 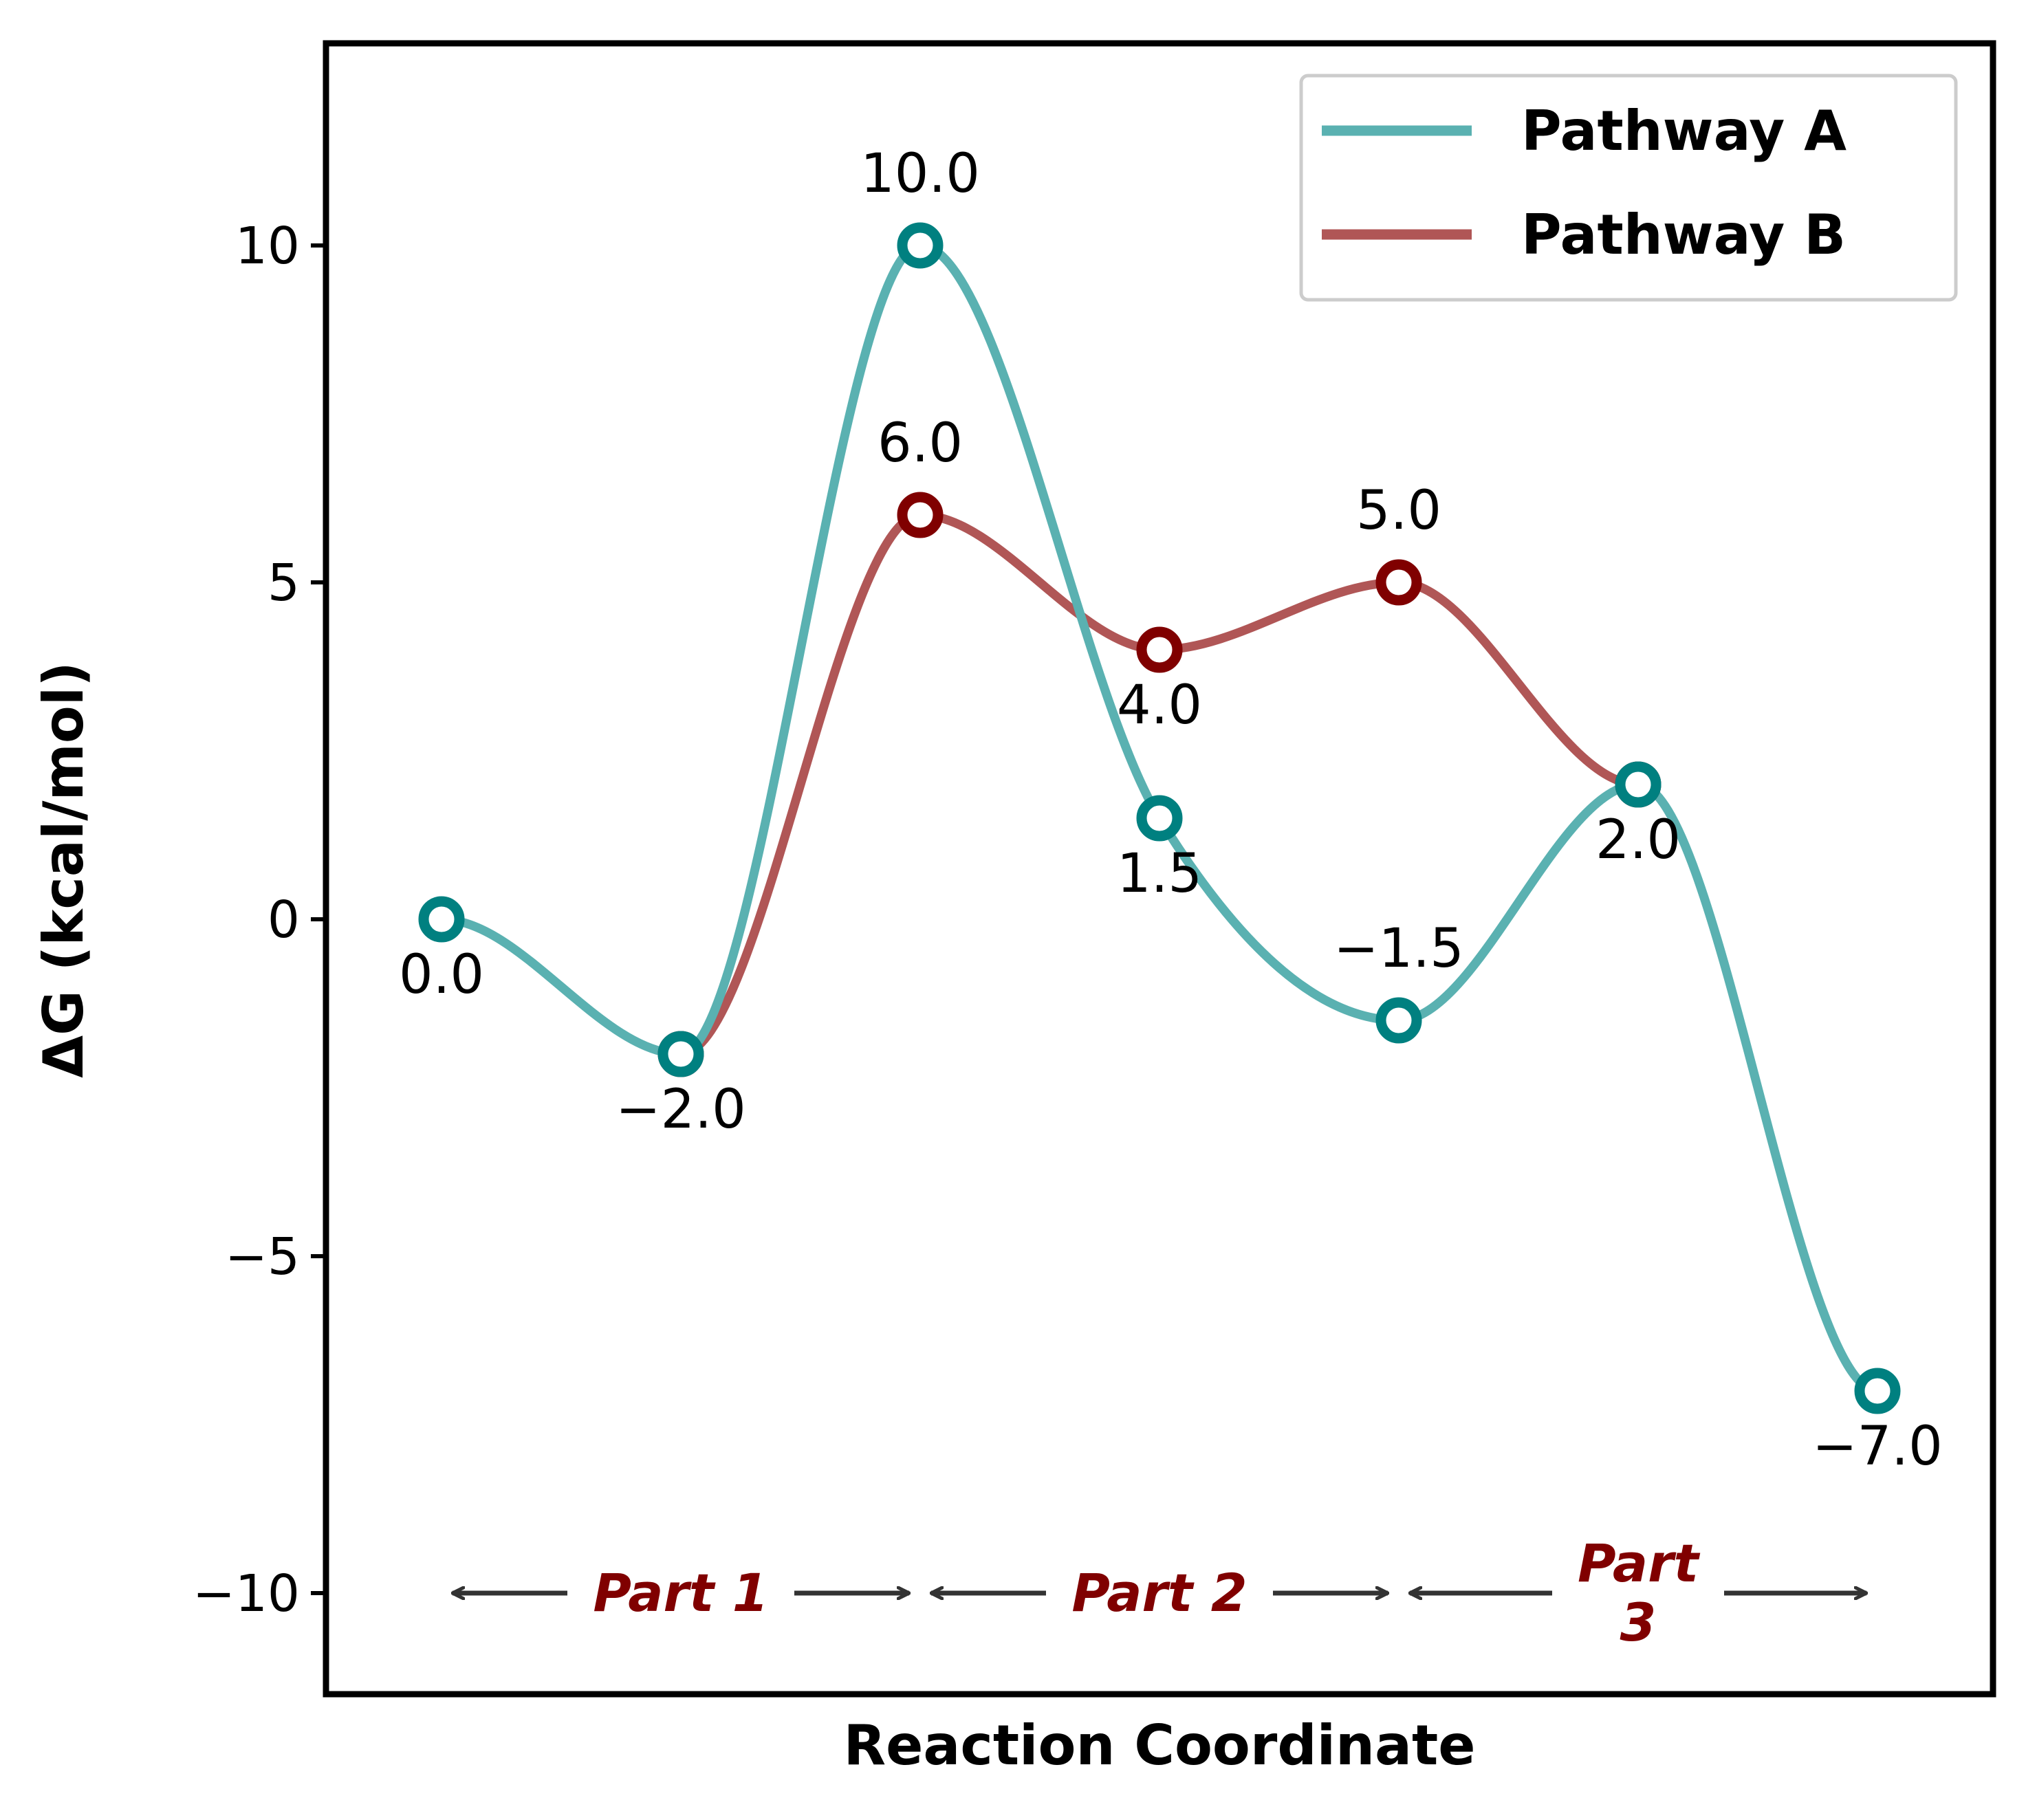 What do you see at coordinates (1639, 1563) in the screenshot?
I see `part-label: Part` at bounding box center [1639, 1563].